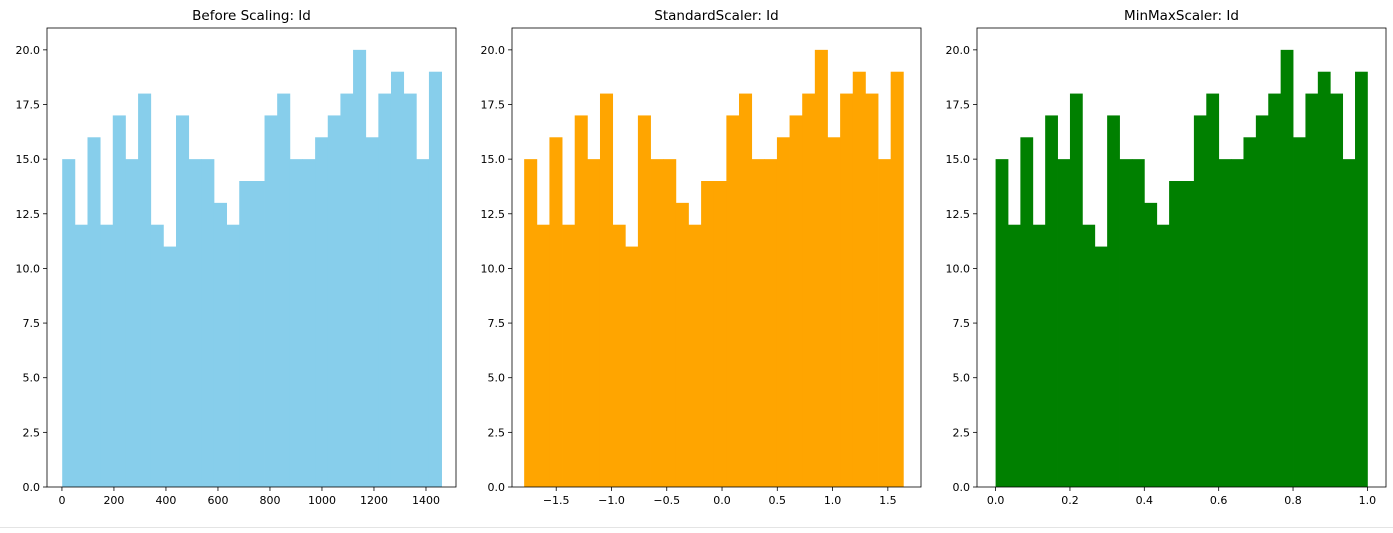  Describe the element at coordinates (493, 268) in the screenshot. I see `y-tick-label: 10.0` at that location.